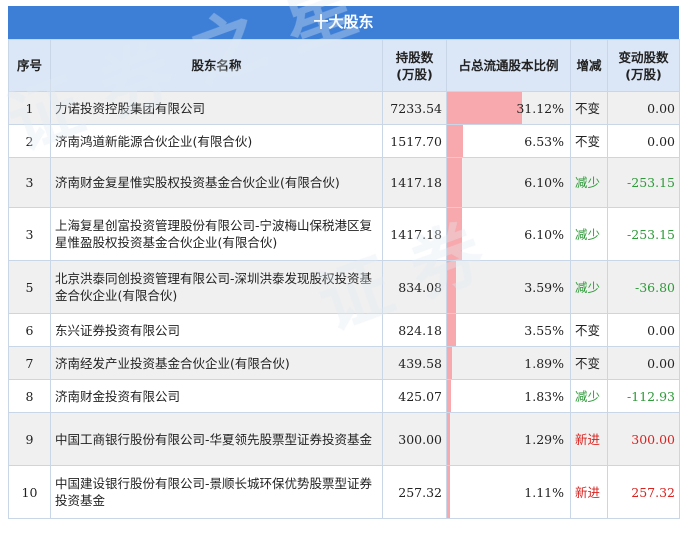  Describe the element at coordinates (508, 141) in the screenshot. I see `ratio-cell: 6.53%` at that location.